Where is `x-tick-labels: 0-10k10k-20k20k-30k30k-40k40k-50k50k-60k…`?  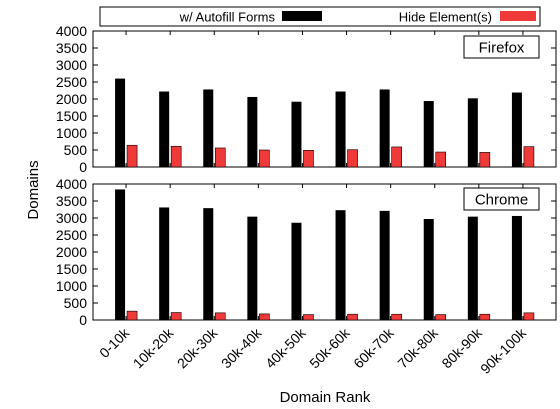 x-tick-labels: 0-10k10k-20k20k-30k30k-40k40k-50k50k-60k… is located at coordinates (313, 350).